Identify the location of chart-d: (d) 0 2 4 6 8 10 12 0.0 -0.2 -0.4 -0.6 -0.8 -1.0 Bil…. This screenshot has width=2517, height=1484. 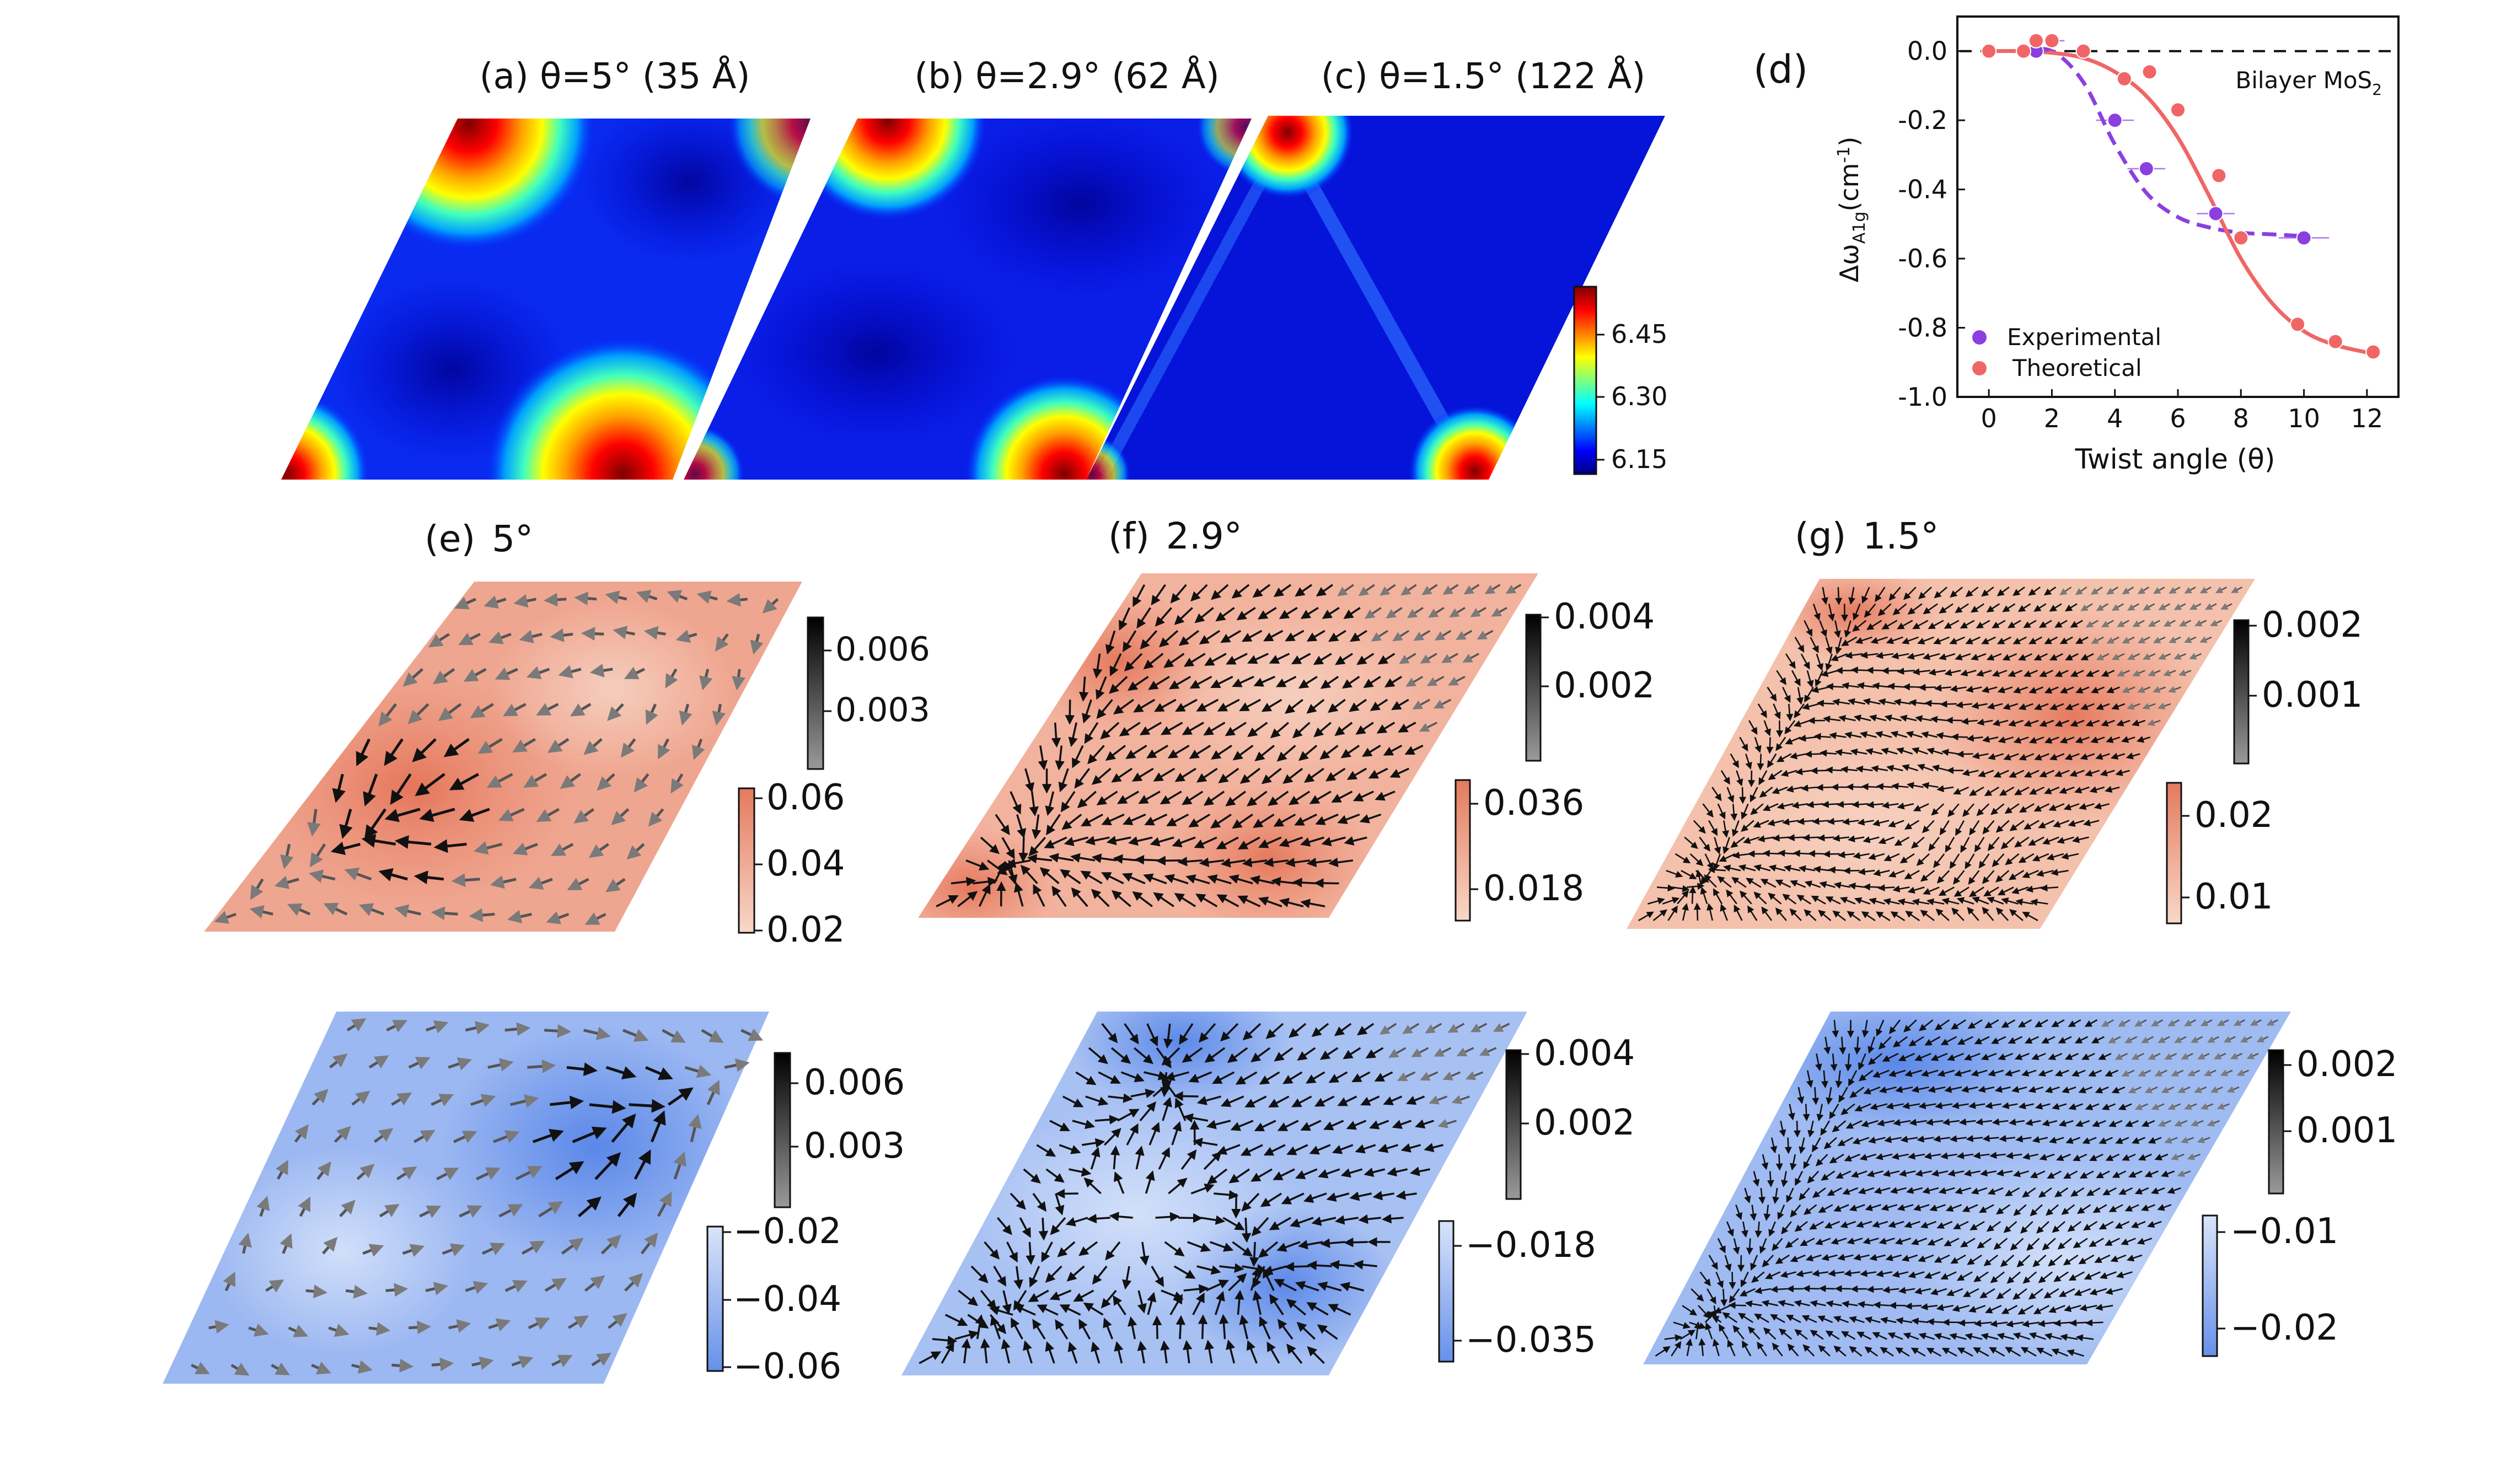
(2076, 245).